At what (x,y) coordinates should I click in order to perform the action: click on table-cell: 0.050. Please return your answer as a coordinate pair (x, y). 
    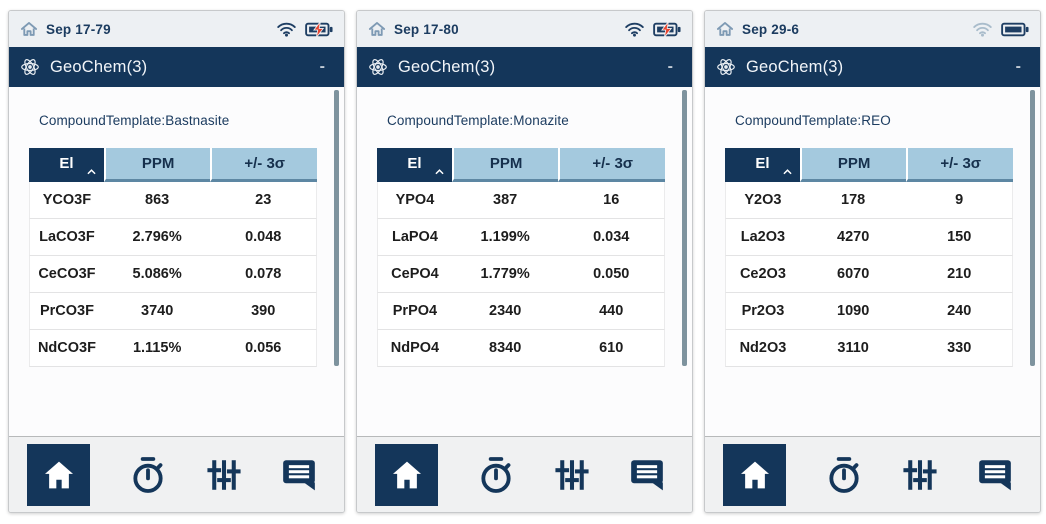
    Looking at the image, I should click on (611, 274).